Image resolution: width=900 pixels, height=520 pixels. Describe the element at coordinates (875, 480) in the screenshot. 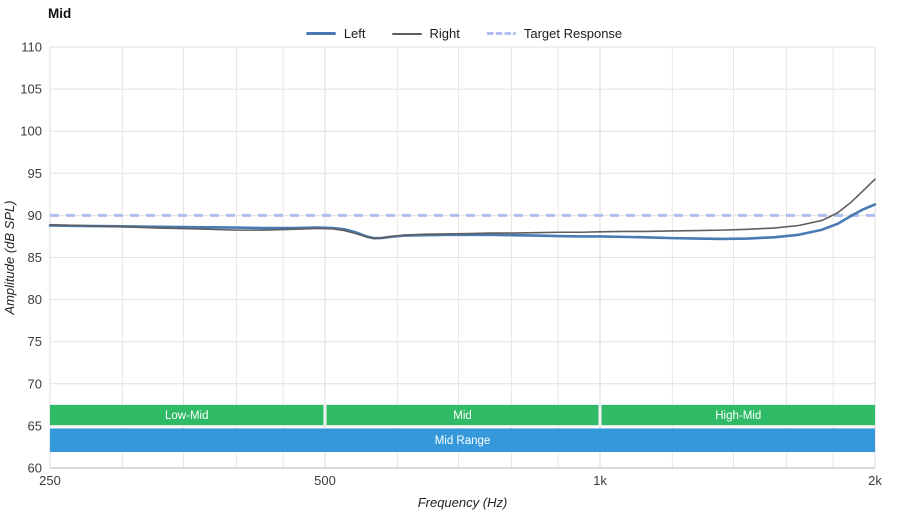

I see `x-tick-label-2k: 2k` at that location.